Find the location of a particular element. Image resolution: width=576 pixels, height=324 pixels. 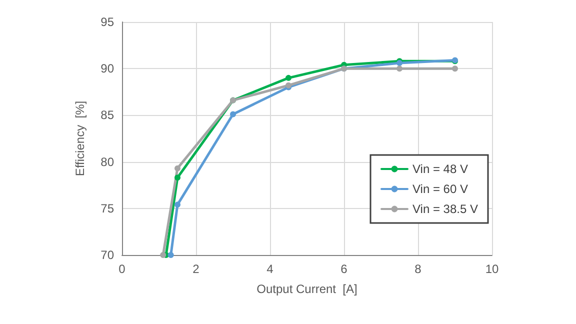

y-tick-label: 95 is located at coordinates (107, 22).